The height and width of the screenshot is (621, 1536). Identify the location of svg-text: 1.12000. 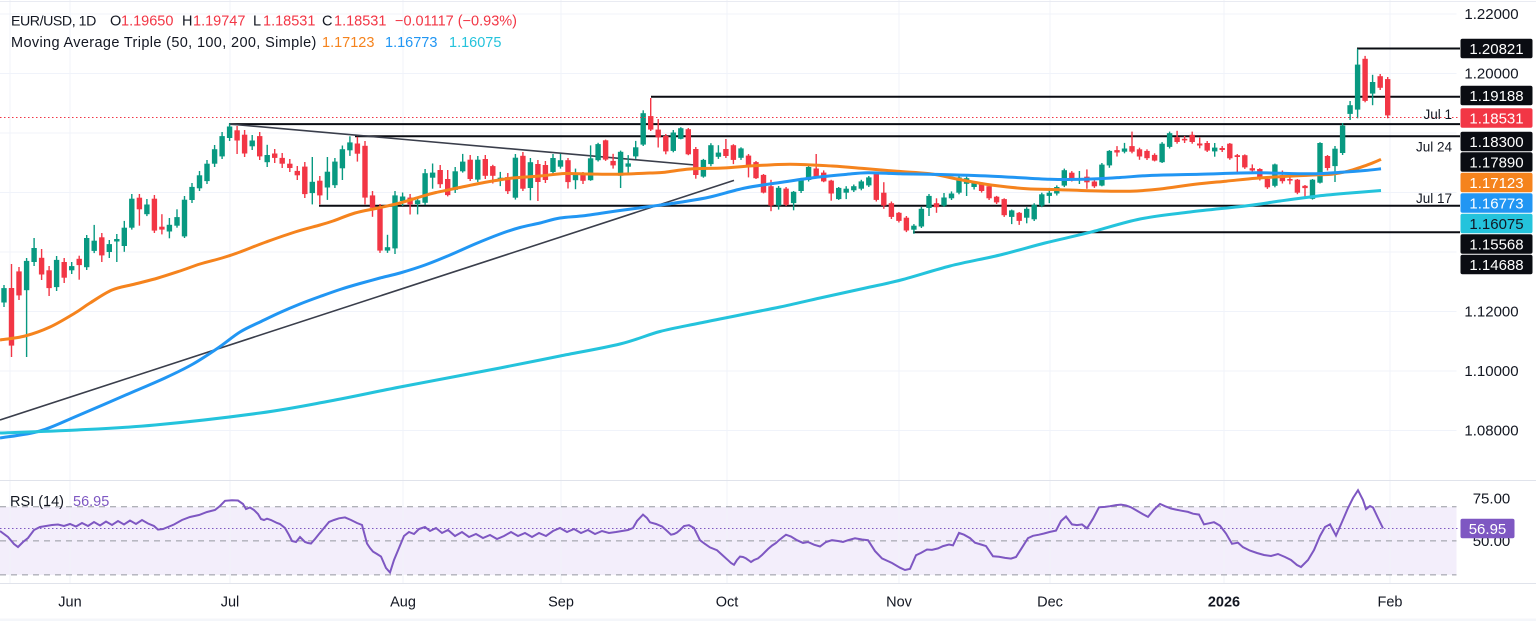
(1491, 312).